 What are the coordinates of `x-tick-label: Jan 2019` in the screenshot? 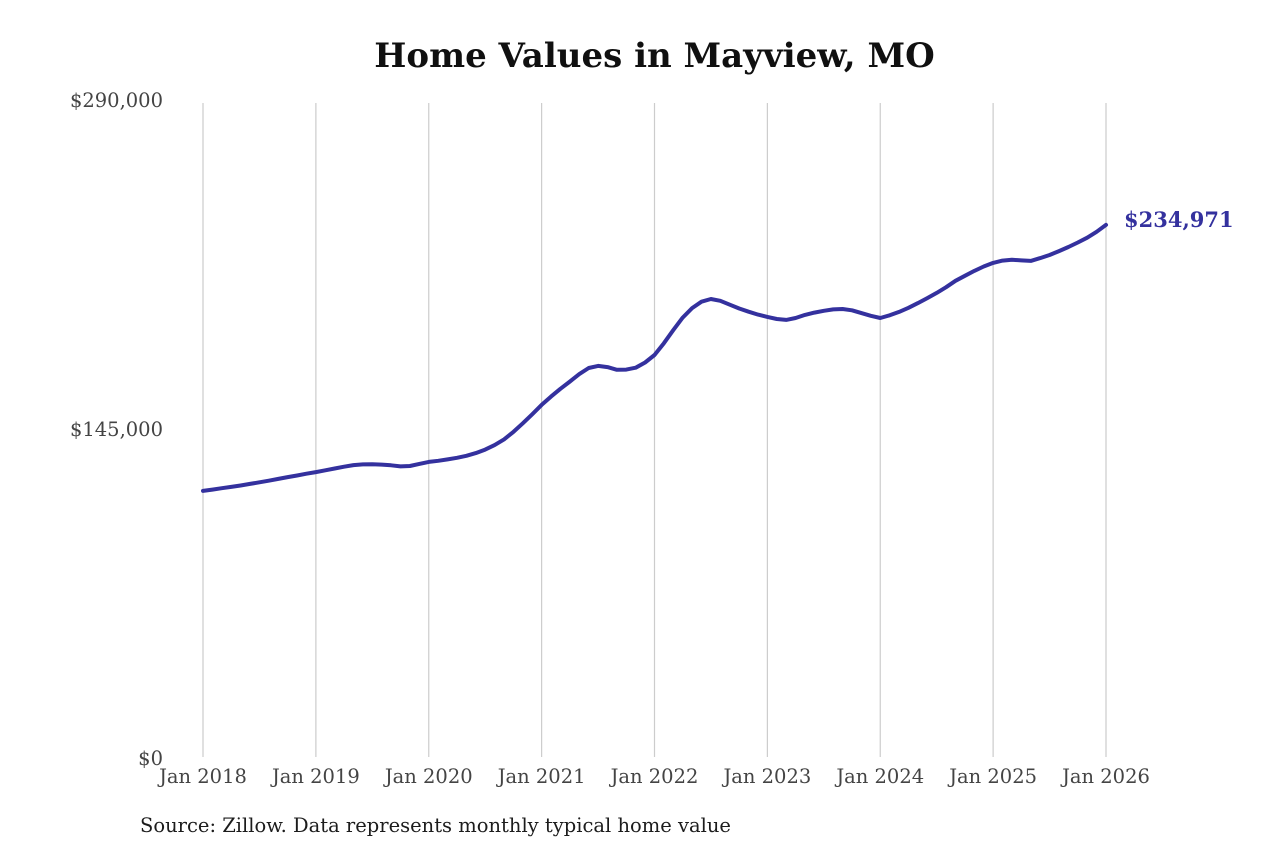 It's located at (315, 776).